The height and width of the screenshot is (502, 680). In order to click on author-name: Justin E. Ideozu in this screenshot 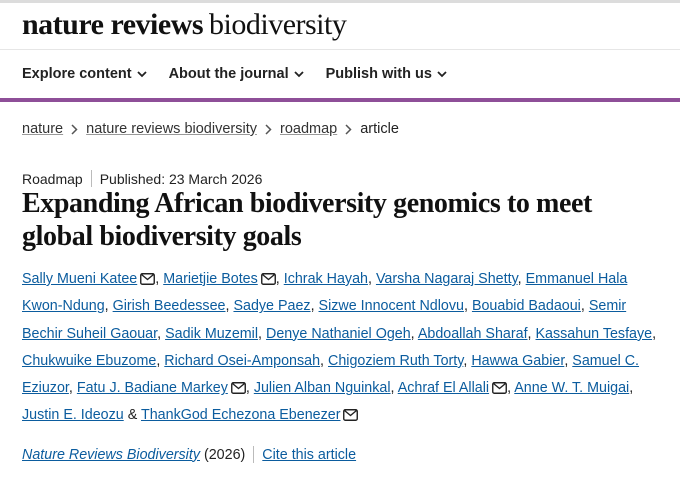, I will do `click(73, 415)`.